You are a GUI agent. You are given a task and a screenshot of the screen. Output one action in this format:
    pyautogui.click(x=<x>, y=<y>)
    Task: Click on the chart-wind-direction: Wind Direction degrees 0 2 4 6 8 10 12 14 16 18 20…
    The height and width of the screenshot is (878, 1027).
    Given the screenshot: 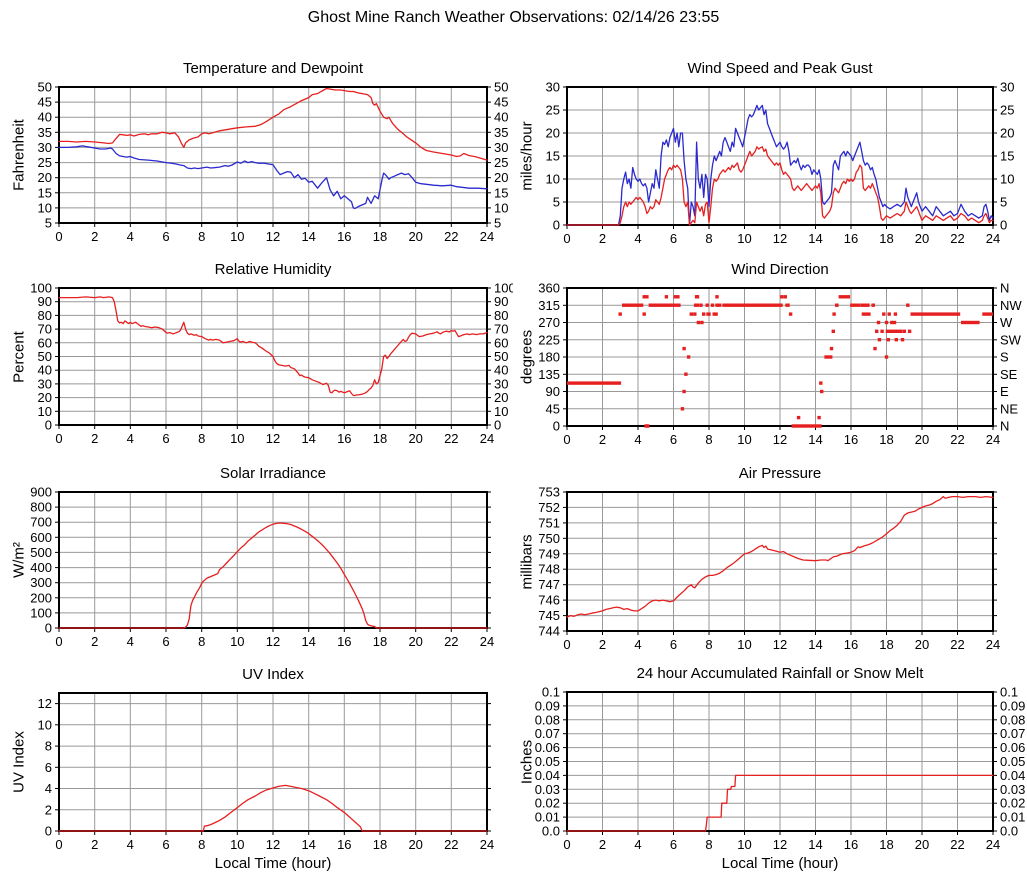 What is the action you would take?
    pyautogui.click(x=770, y=356)
    